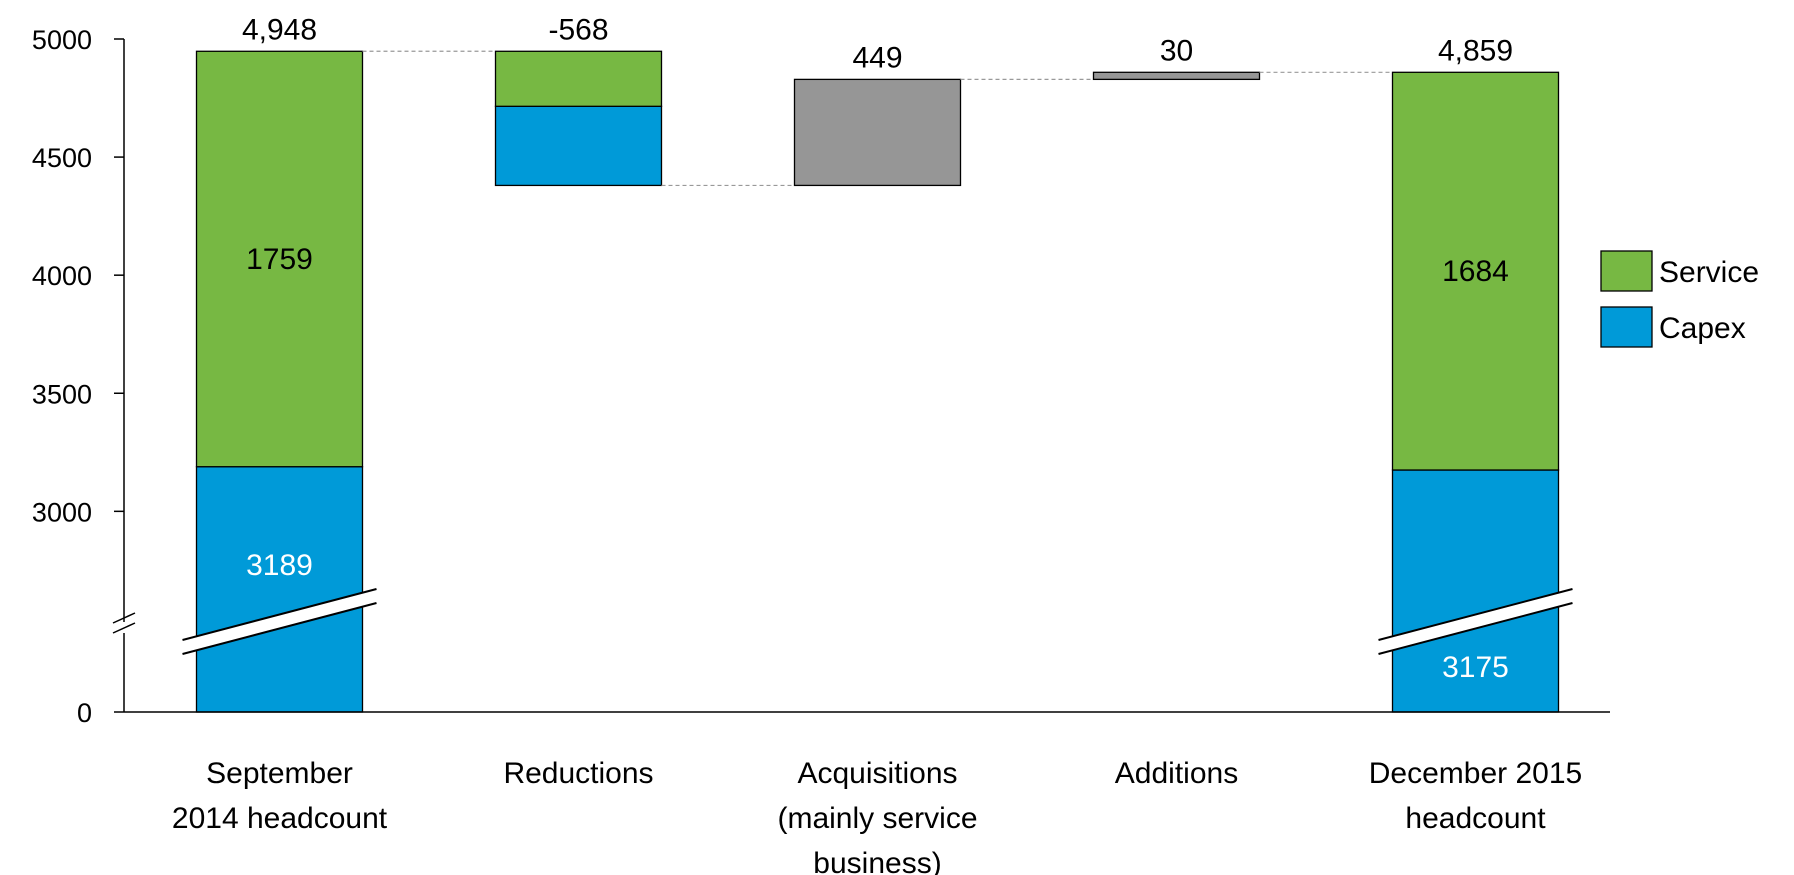 This screenshot has height=875, width=1794. I want to click on bar-4-segment-label-capex: 3175, so click(1475, 667).